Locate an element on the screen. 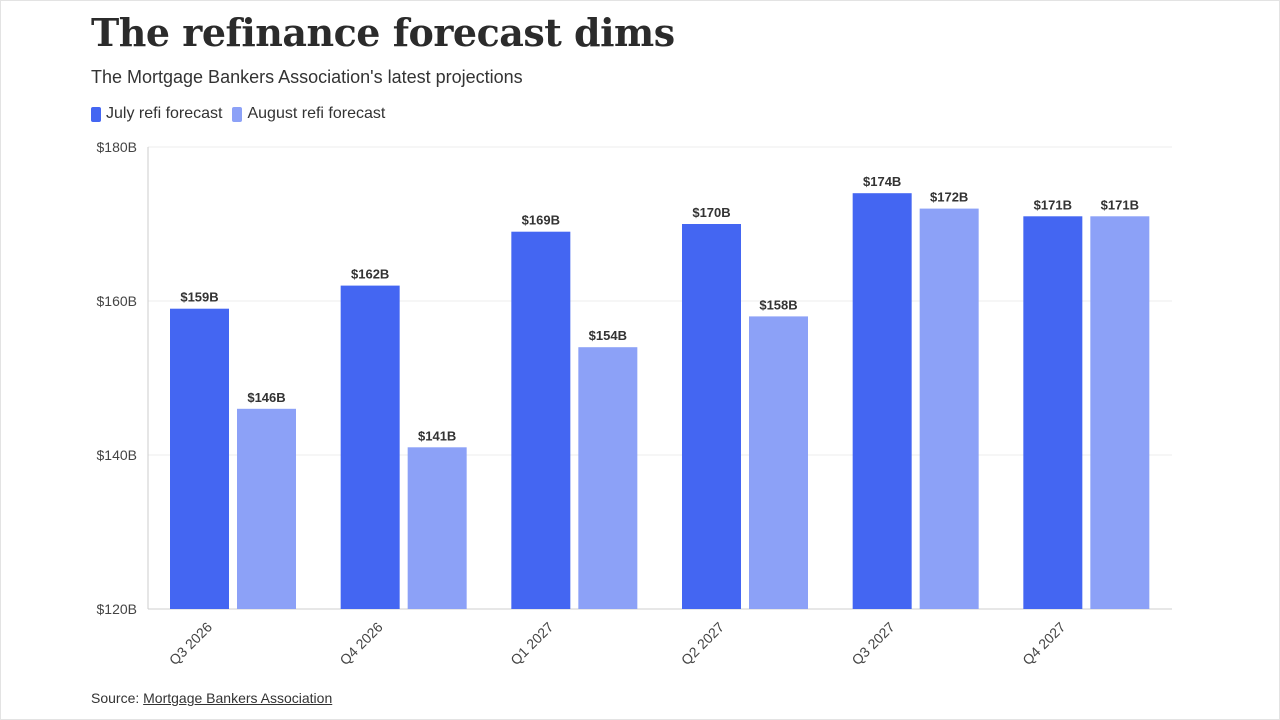  data-label: $170B is located at coordinates (711, 212).